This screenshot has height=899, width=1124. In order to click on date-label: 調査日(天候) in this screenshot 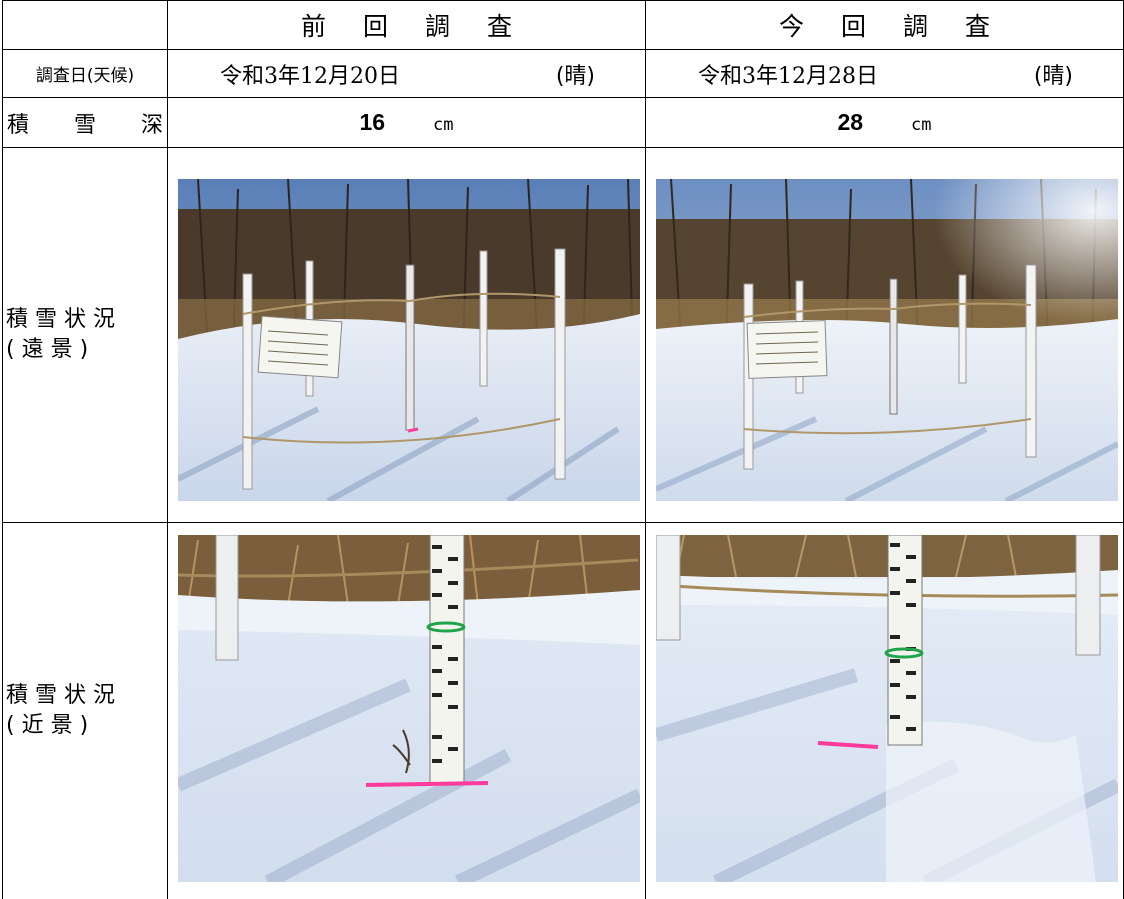, I will do `click(85, 73)`.